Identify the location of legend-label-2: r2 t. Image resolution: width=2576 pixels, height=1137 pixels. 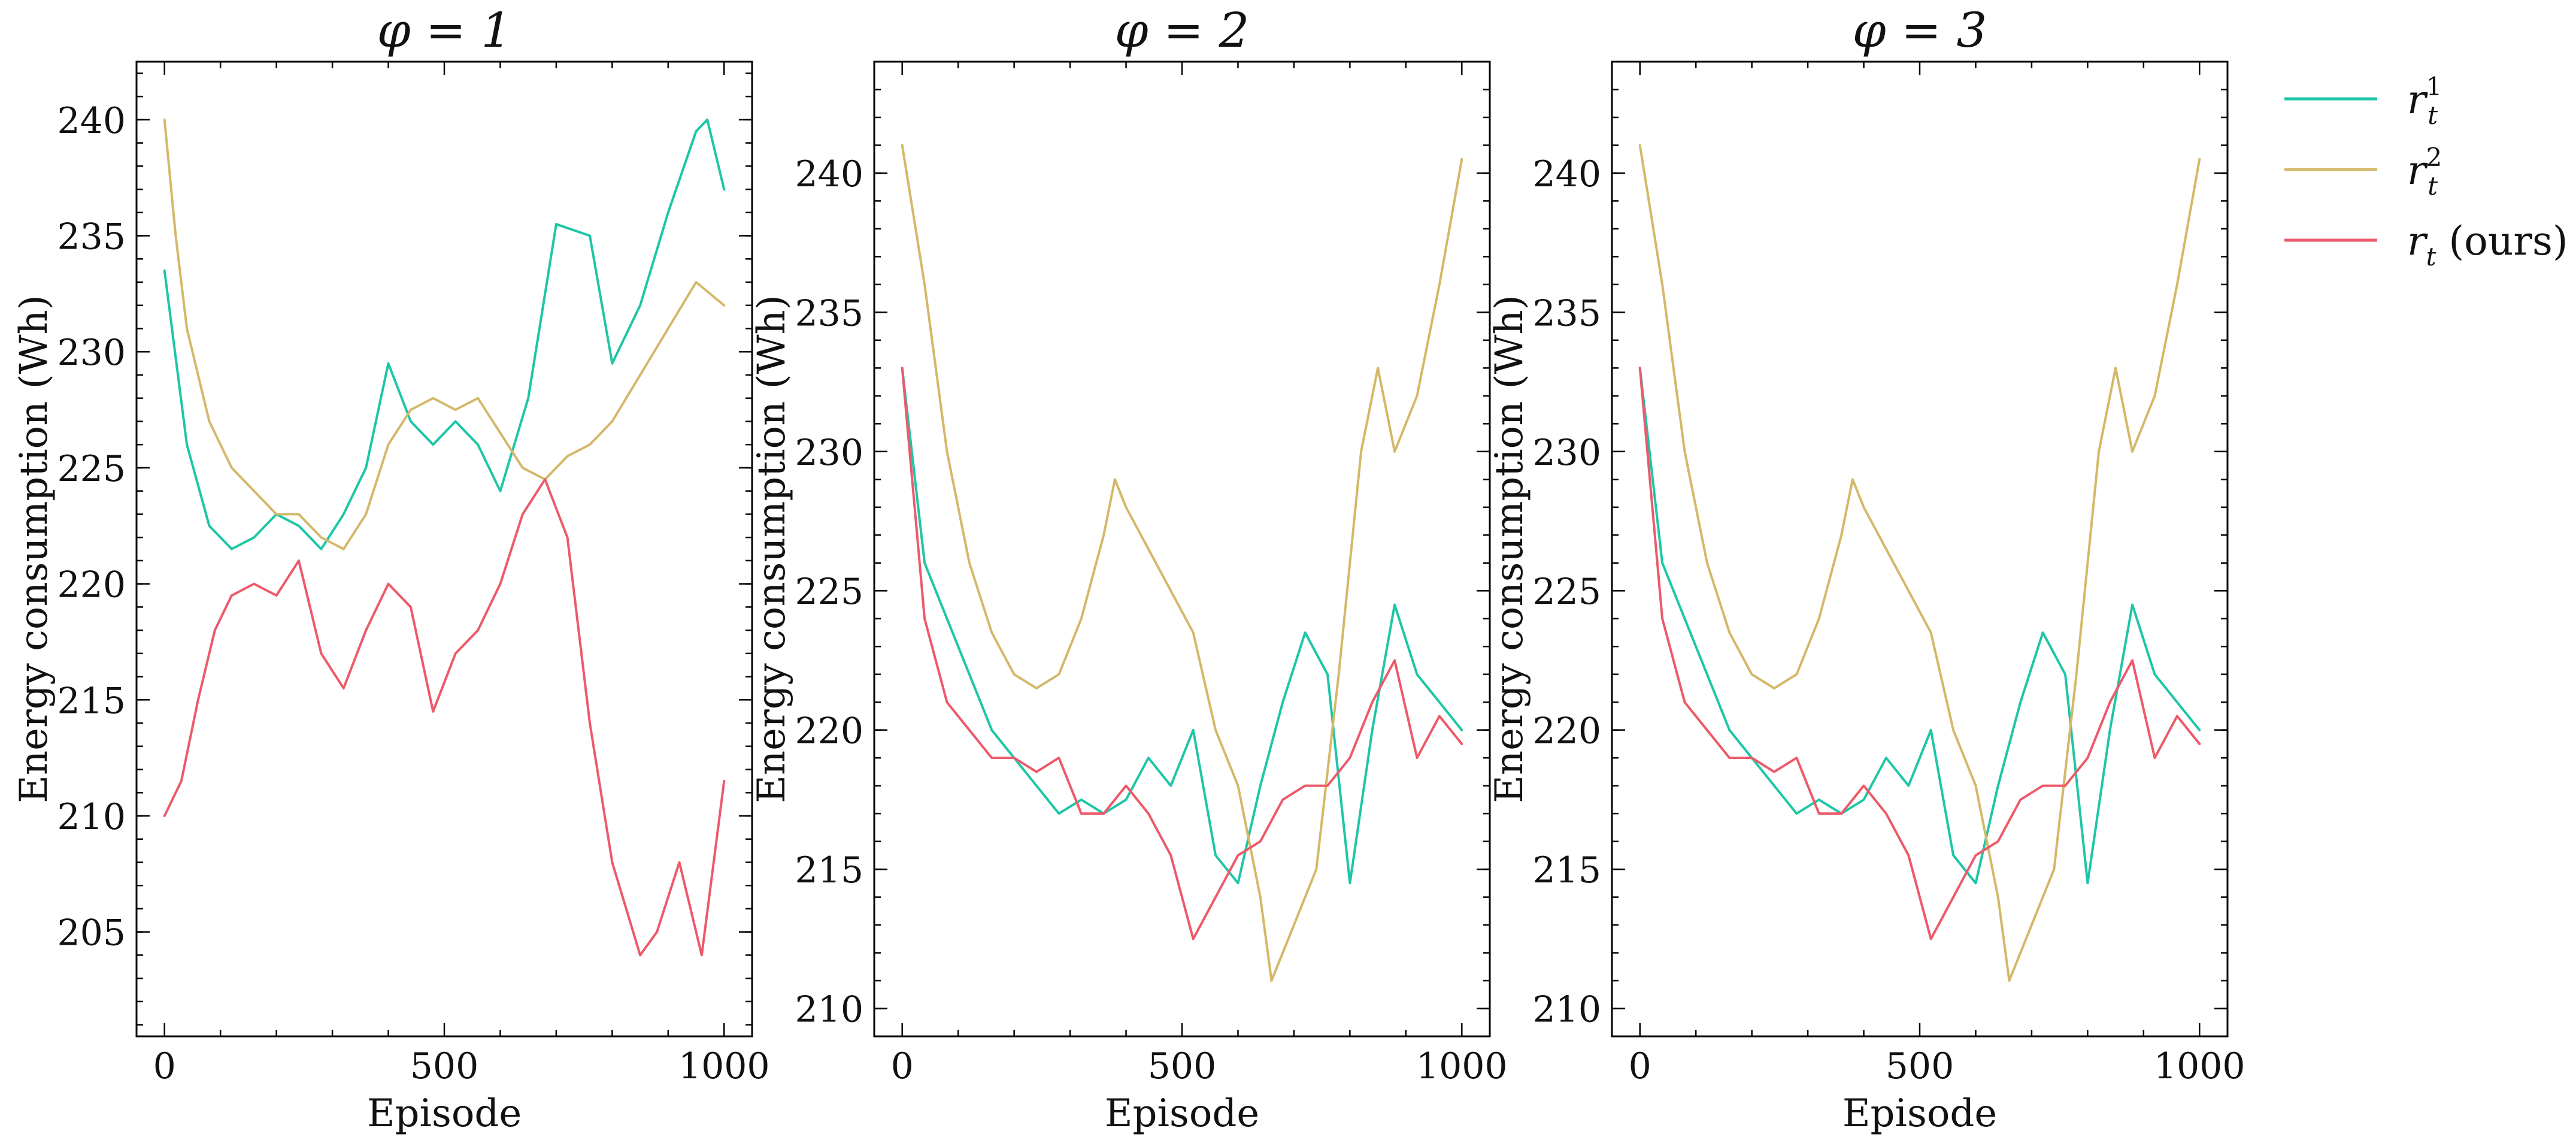
(2424, 172).